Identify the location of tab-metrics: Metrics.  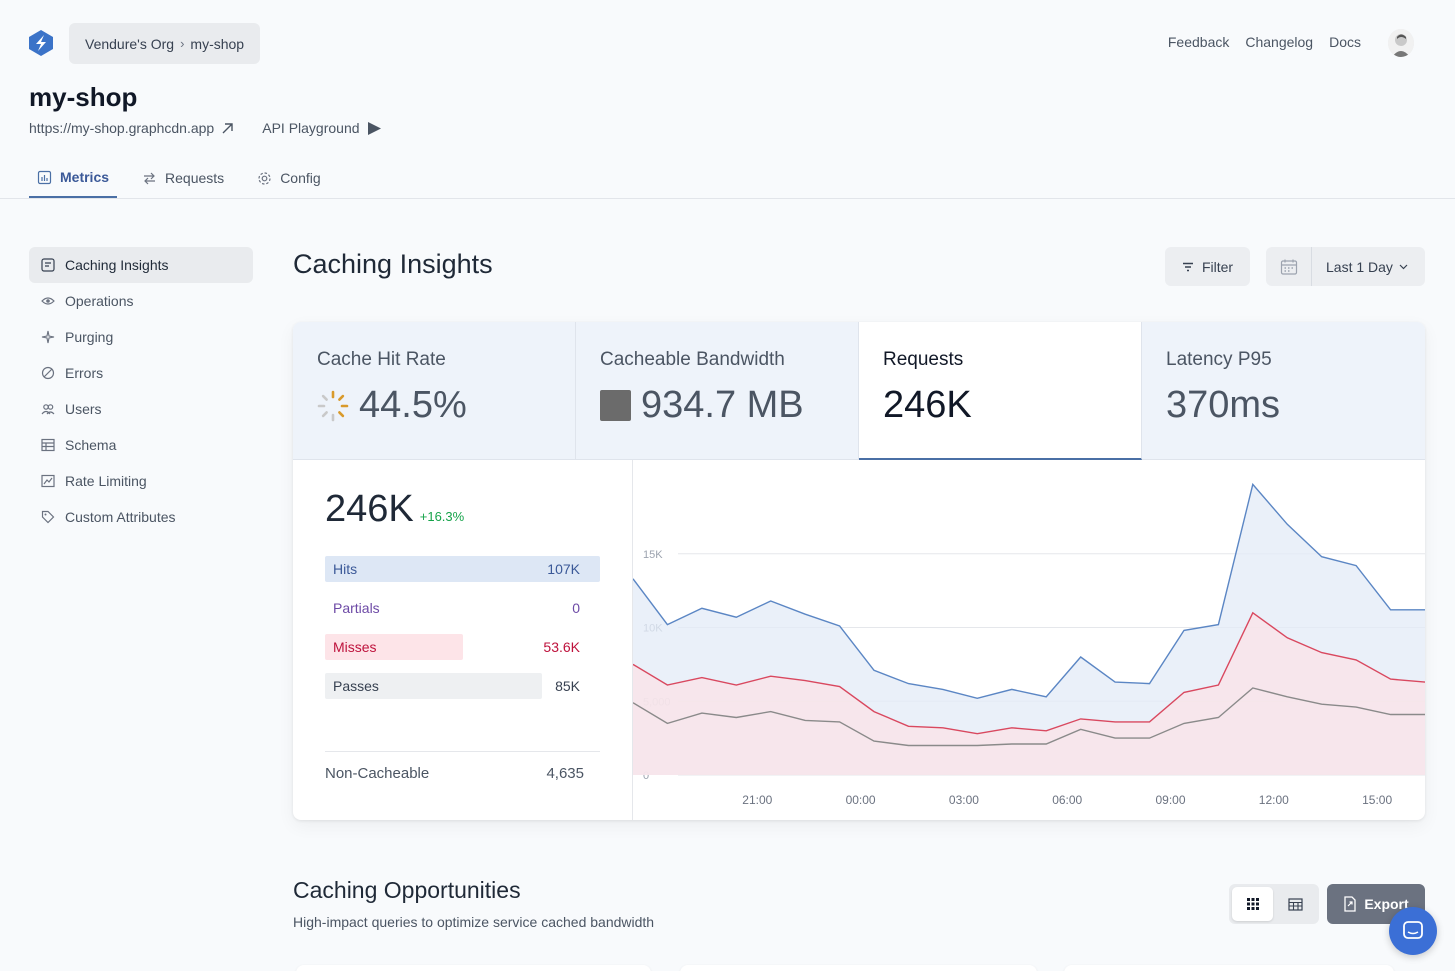
(73, 178).